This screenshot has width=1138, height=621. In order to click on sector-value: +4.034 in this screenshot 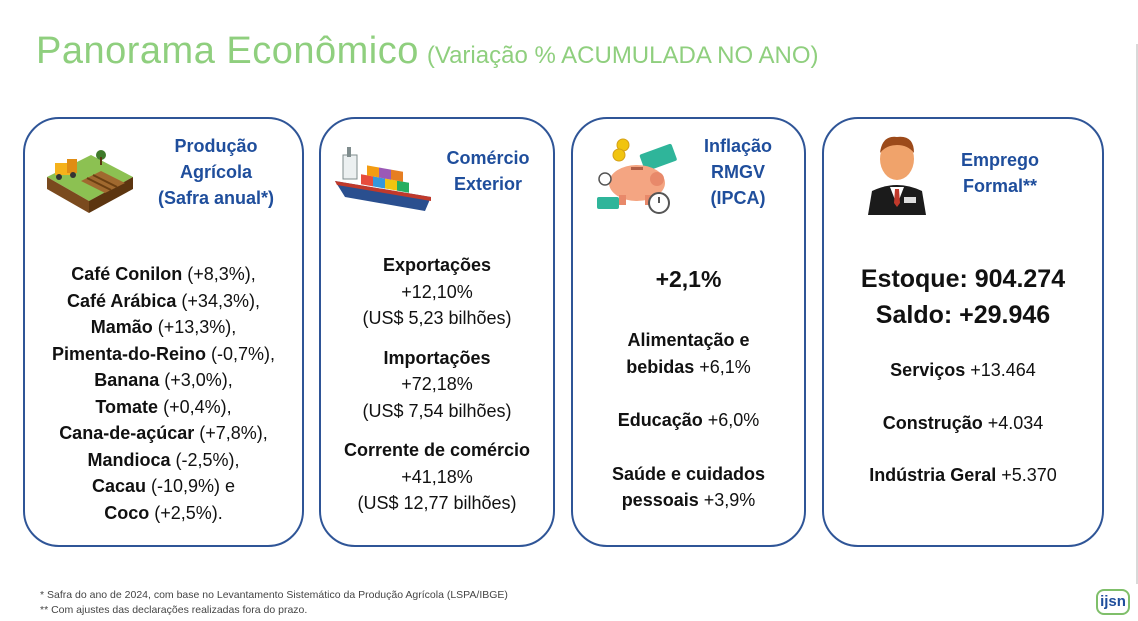, I will do `click(1015, 422)`.